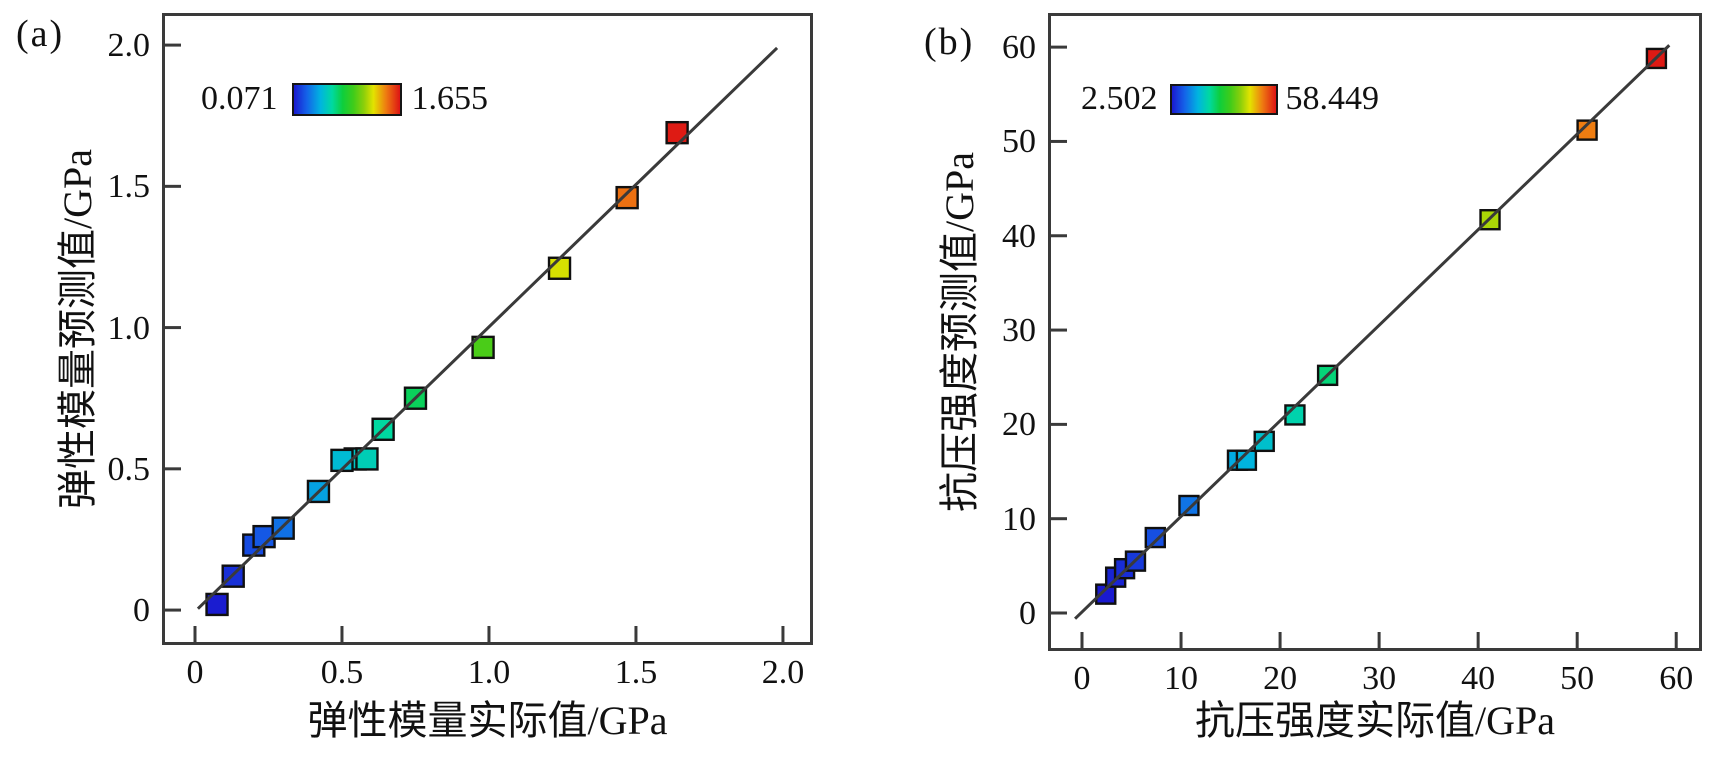 This screenshot has height=769, width=1715. Describe the element at coordinates (1019, 425) in the screenshot. I see `y-tick-label: 20` at that location.